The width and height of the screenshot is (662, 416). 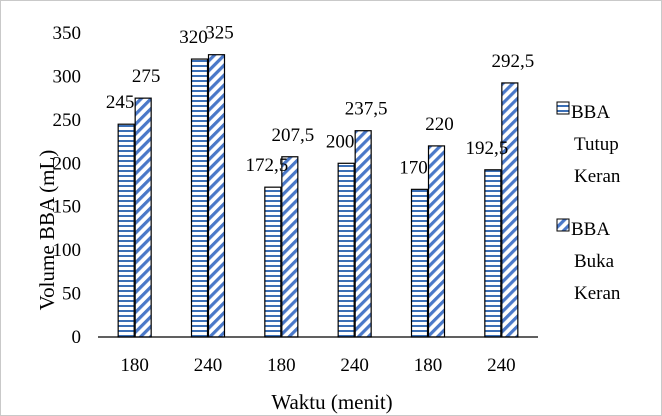 What do you see at coordinates (67, 185) in the screenshot?
I see `y-axis-ticks: 0 50 100 150 200 250 300 350` at bounding box center [67, 185].